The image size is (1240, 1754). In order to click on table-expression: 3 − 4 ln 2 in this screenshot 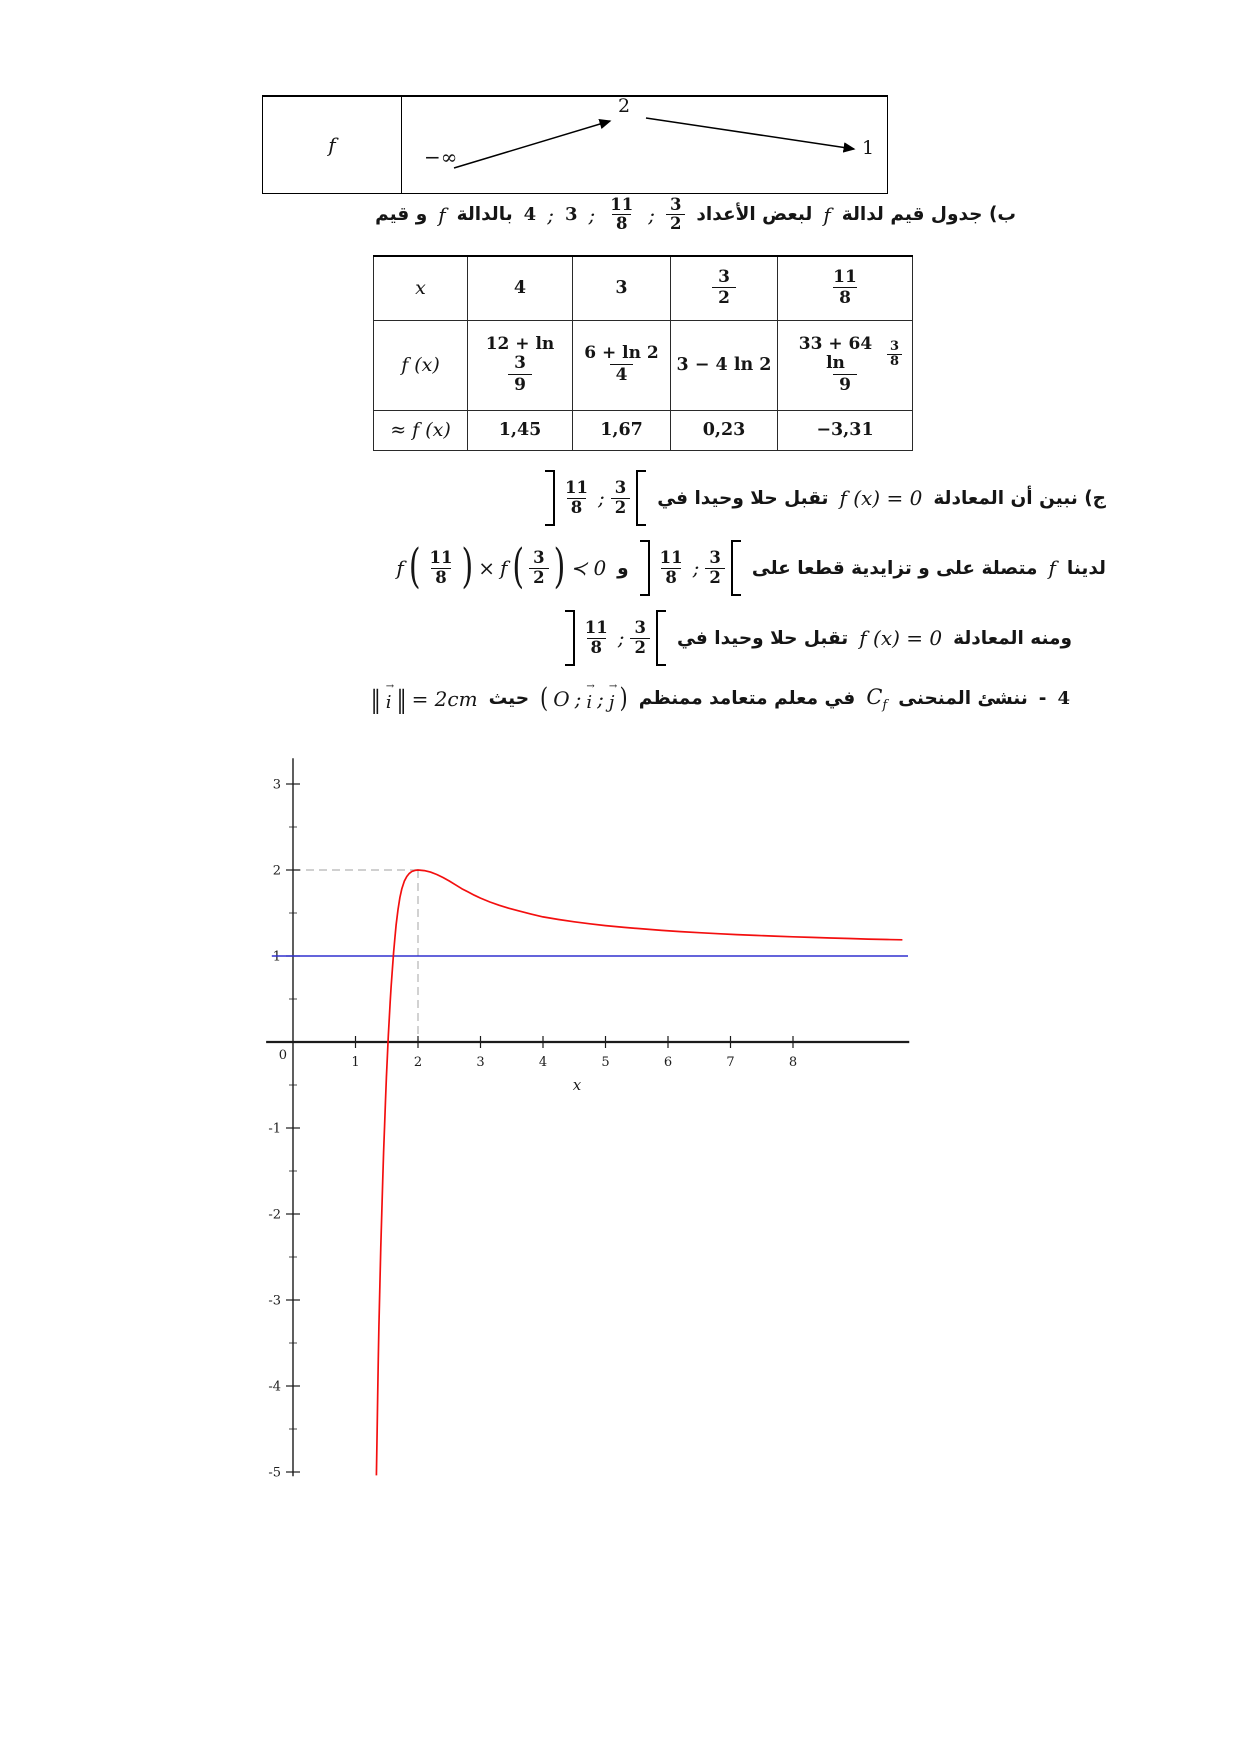, I will do `click(724, 365)`.